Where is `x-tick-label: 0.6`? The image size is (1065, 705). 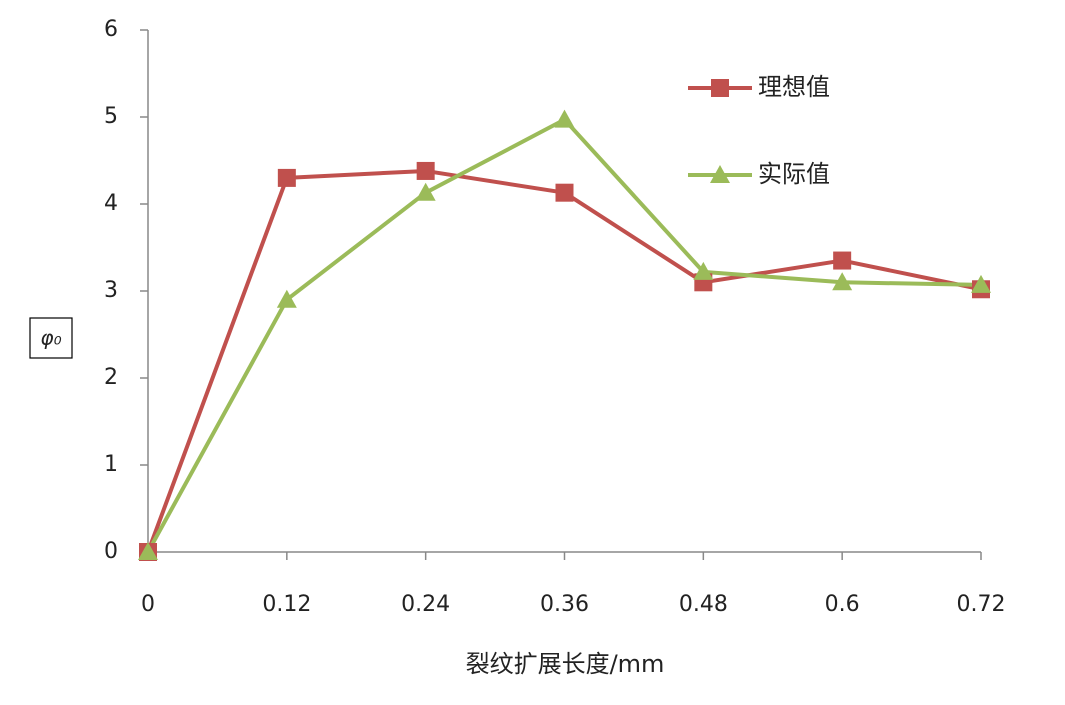
x-tick-label: 0.6 is located at coordinates (842, 604).